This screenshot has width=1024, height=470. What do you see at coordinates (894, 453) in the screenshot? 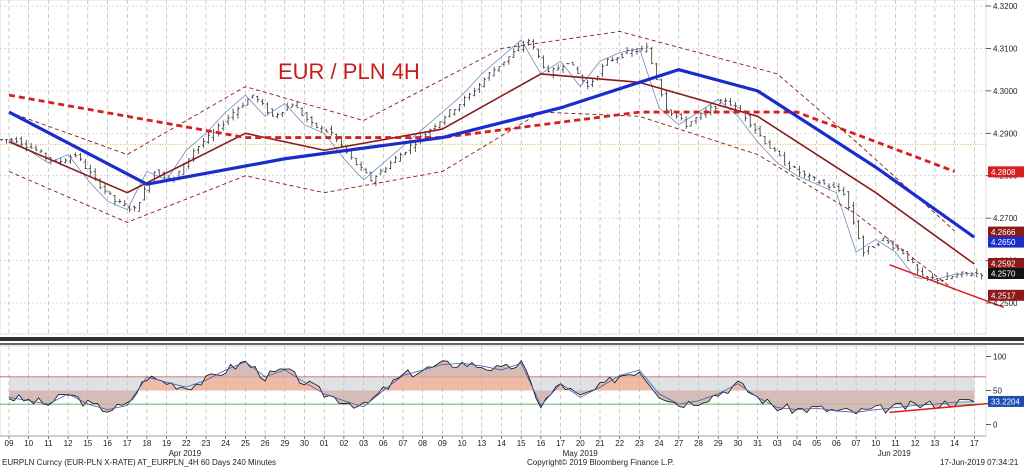
I see `x-month-label: Jun 2019` at bounding box center [894, 453].